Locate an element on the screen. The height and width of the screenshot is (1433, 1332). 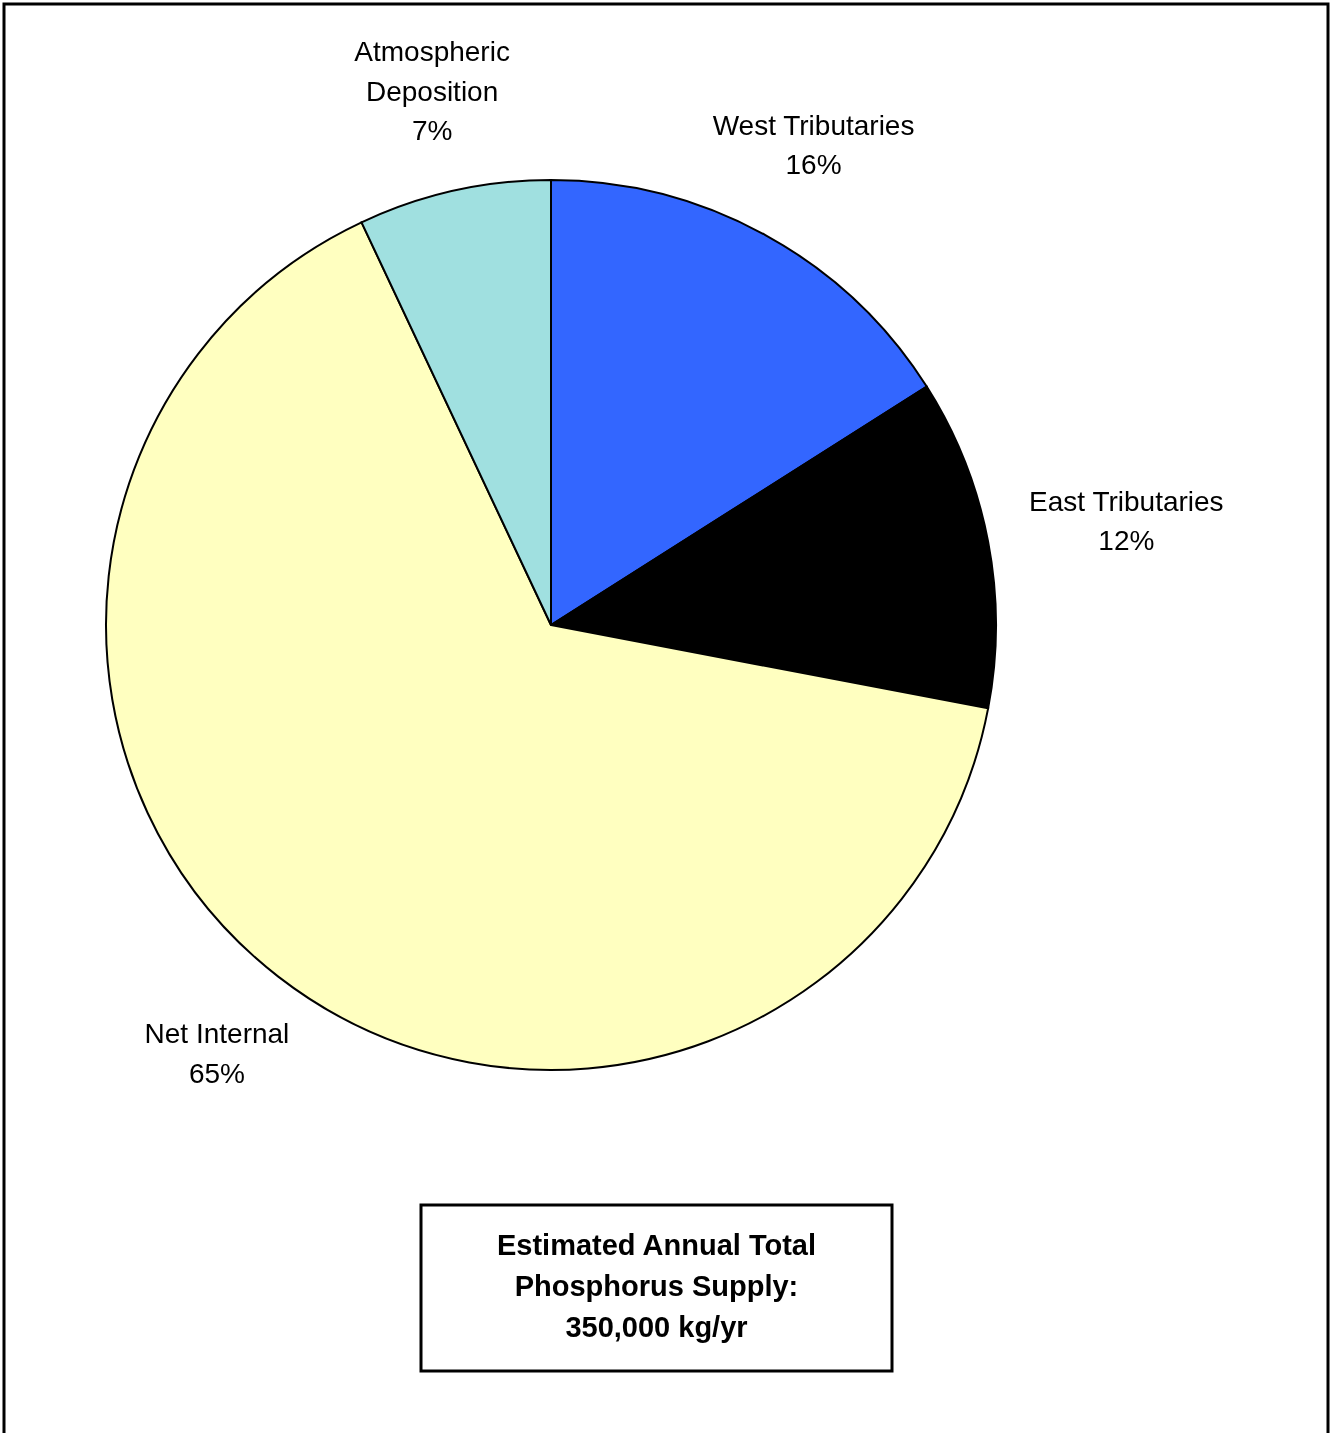
slice-label: Net Internal is located at coordinates (217, 1034).